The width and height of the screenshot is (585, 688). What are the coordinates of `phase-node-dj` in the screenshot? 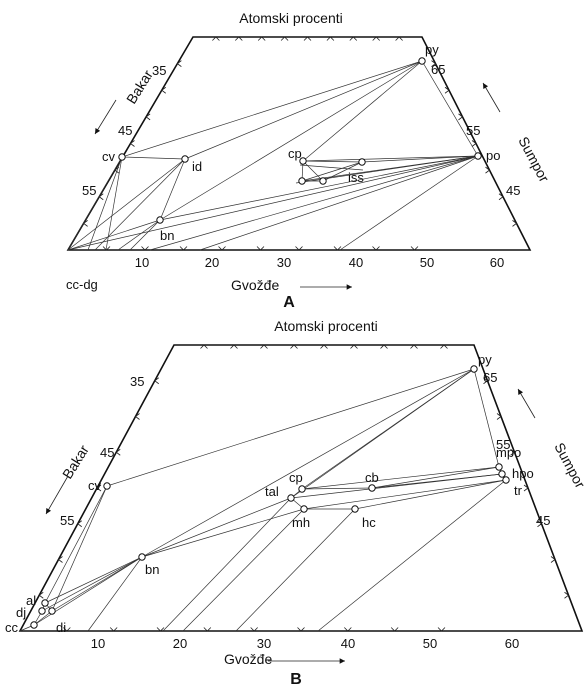 It's located at (42, 611).